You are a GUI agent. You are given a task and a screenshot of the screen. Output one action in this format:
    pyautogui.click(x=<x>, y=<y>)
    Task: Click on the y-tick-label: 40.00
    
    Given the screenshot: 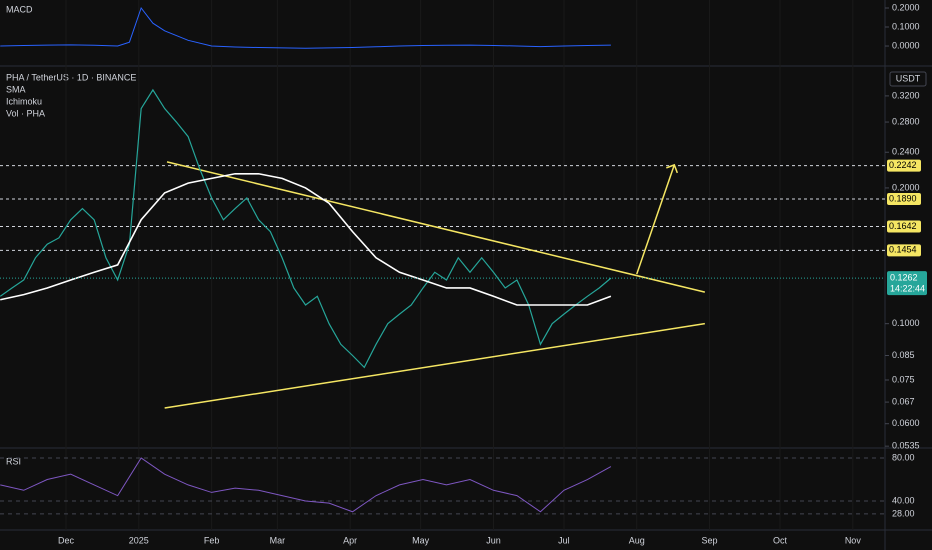 What is the action you would take?
    pyautogui.click(x=903, y=500)
    